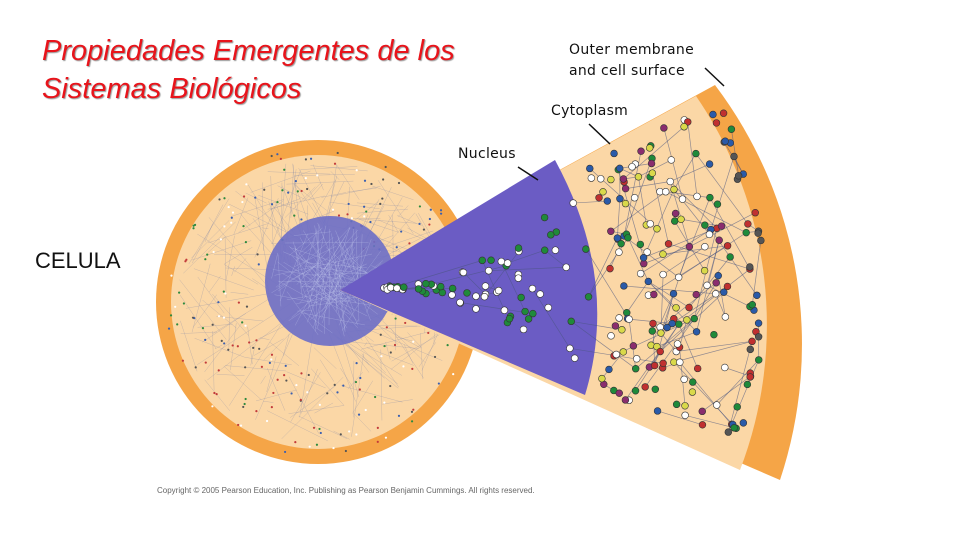 This screenshot has height=540, width=960. I want to click on cell-label: CELULA, so click(78, 260).